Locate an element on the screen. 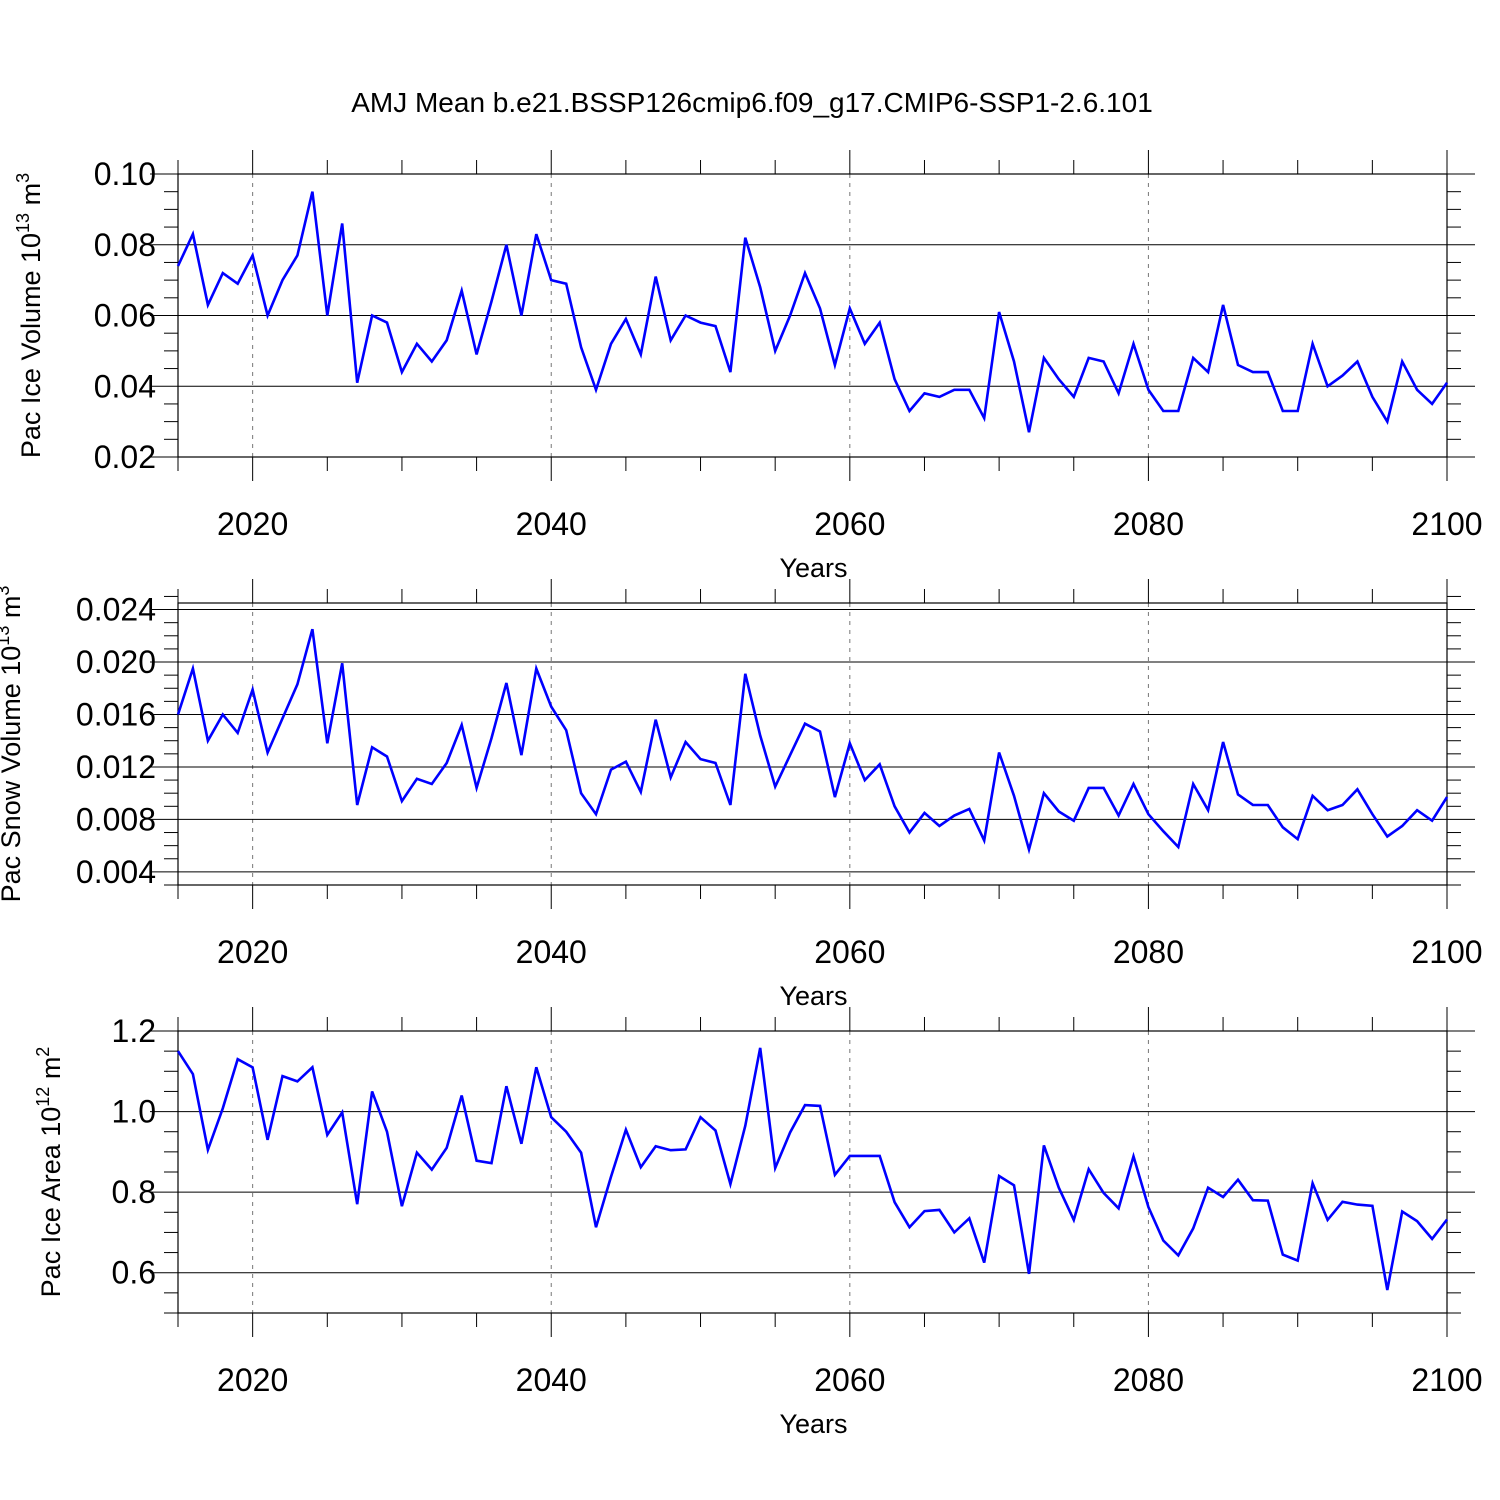 Image resolution: width=1500 pixels, height=1500 pixels. y-tick-label: 0.8 is located at coordinates (134, 1192).